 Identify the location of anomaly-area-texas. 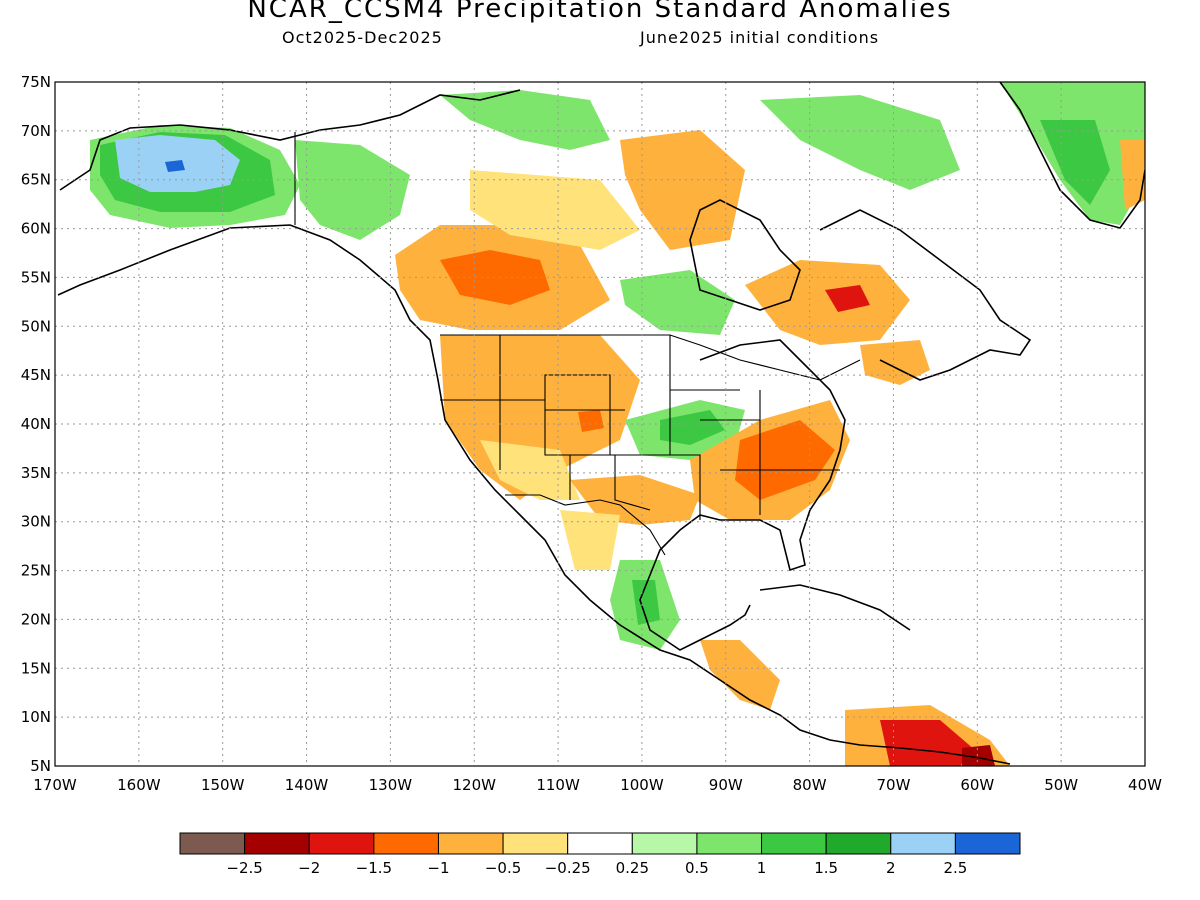
(635, 500).